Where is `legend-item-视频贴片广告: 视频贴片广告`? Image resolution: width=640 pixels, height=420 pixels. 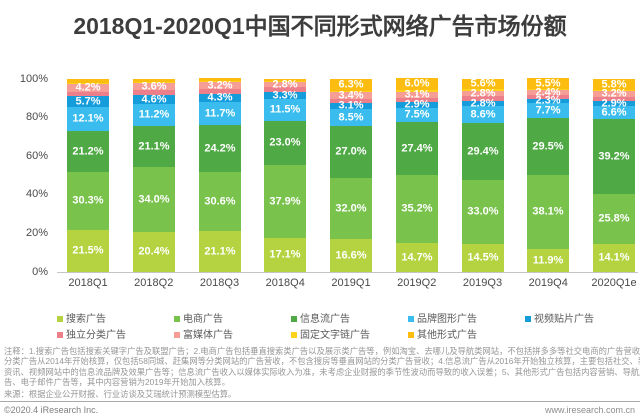
legend-item-视频贴片广告: 视频贴片广告 is located at coordinates (559, 317).